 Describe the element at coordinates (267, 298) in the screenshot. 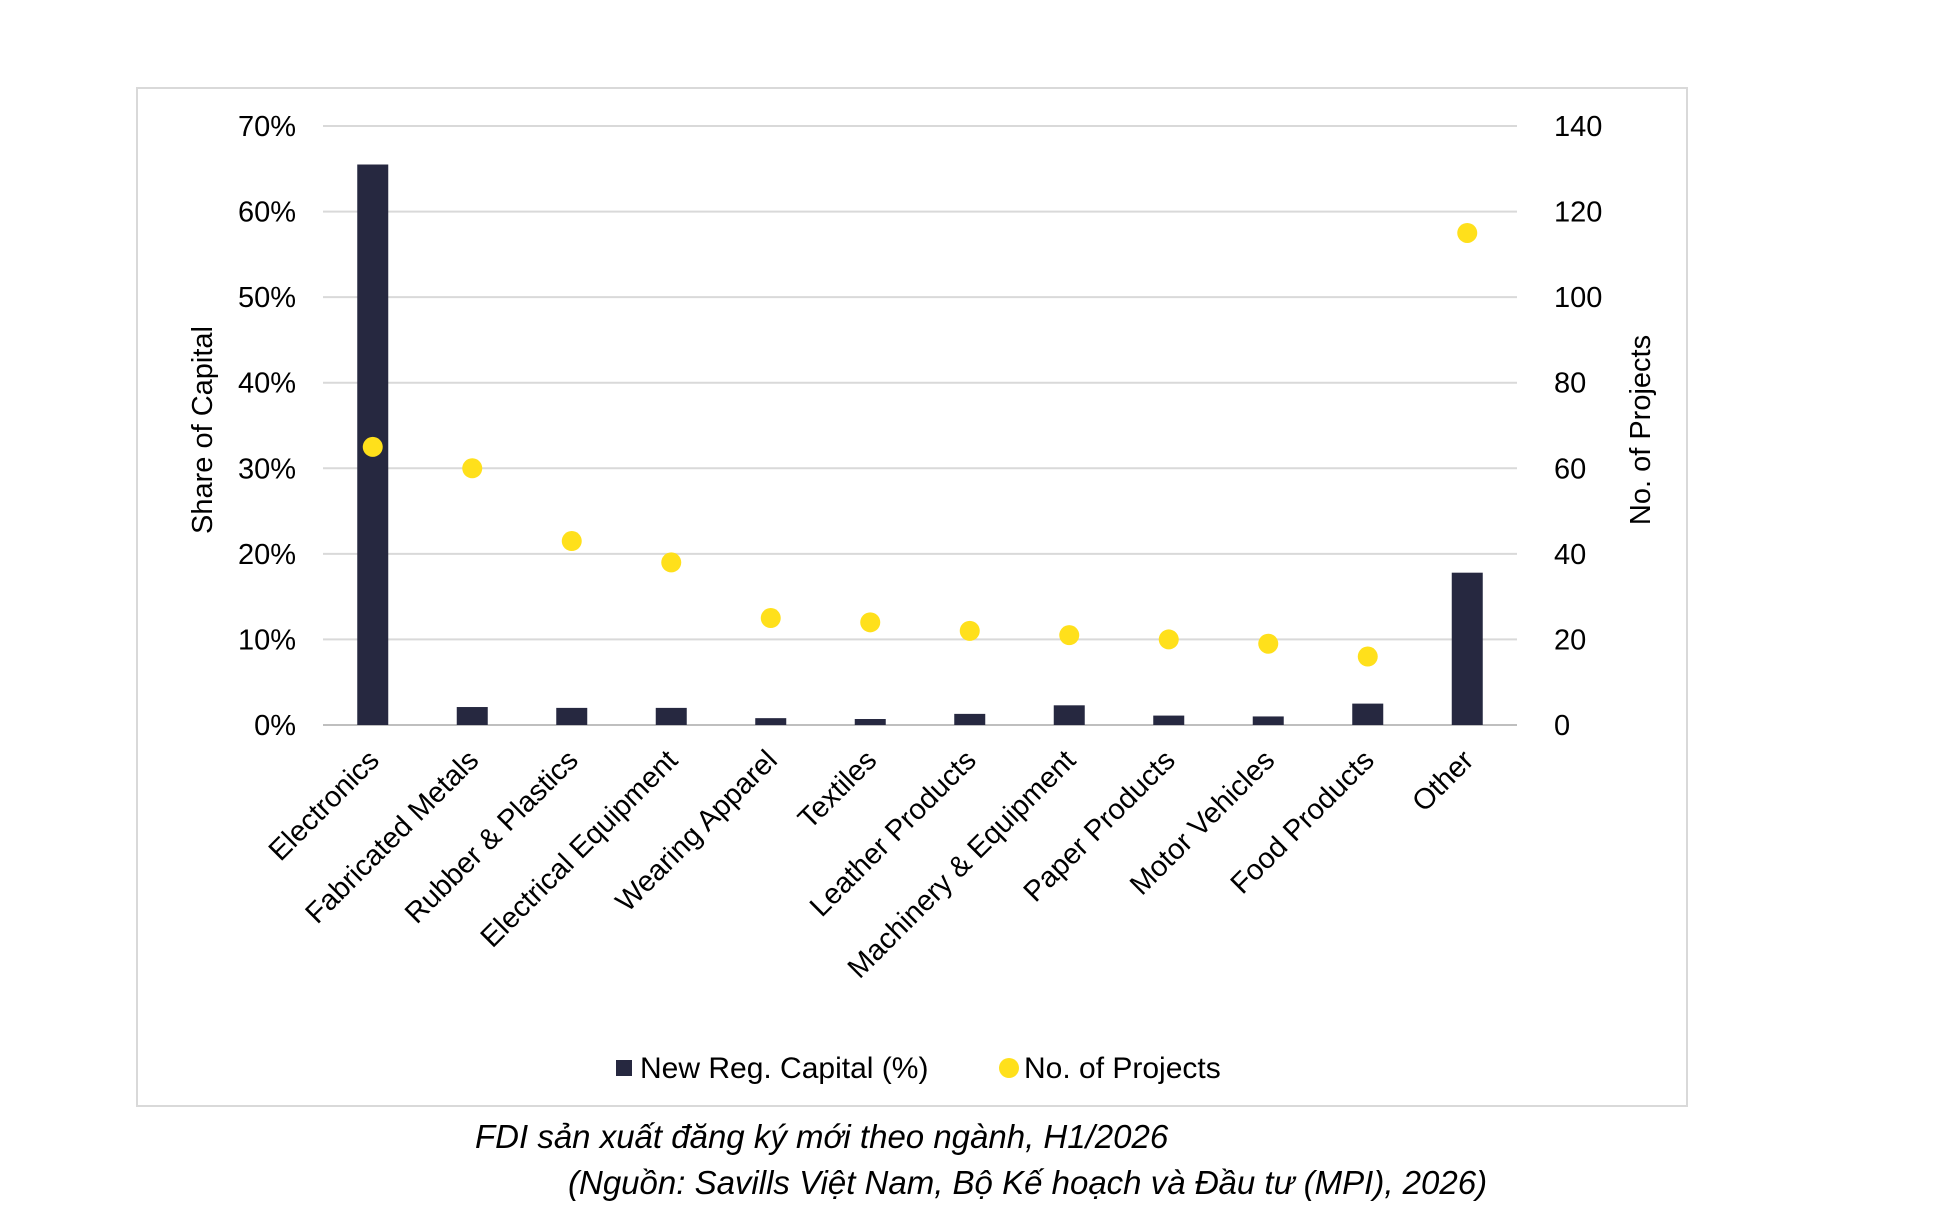

I see `y-tick-label: 50%` at that location.